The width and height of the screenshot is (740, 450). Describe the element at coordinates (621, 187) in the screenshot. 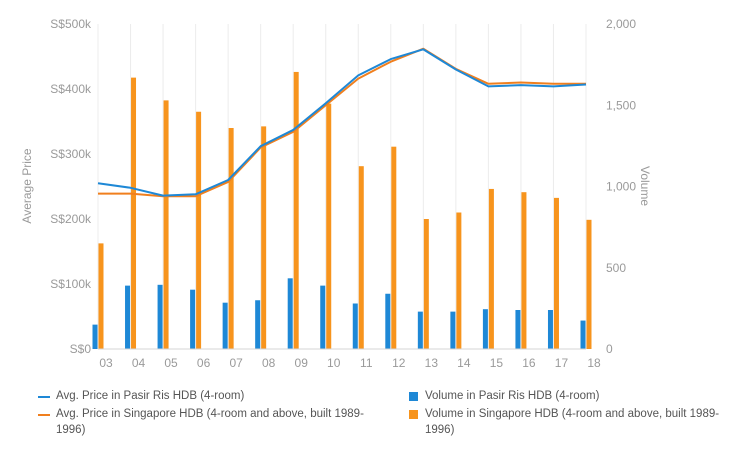

I see `y-right-tick-label: 1,000` at that location.